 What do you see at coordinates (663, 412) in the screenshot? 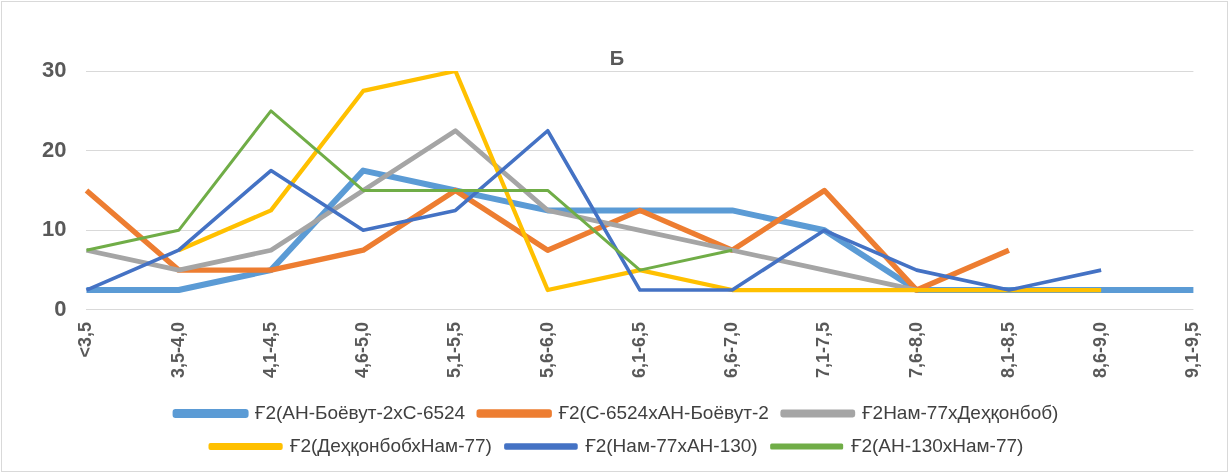
I see `legend-label: Ғ2(С-6524хАН-Боёвут-2` at bounding box center [663, 412].